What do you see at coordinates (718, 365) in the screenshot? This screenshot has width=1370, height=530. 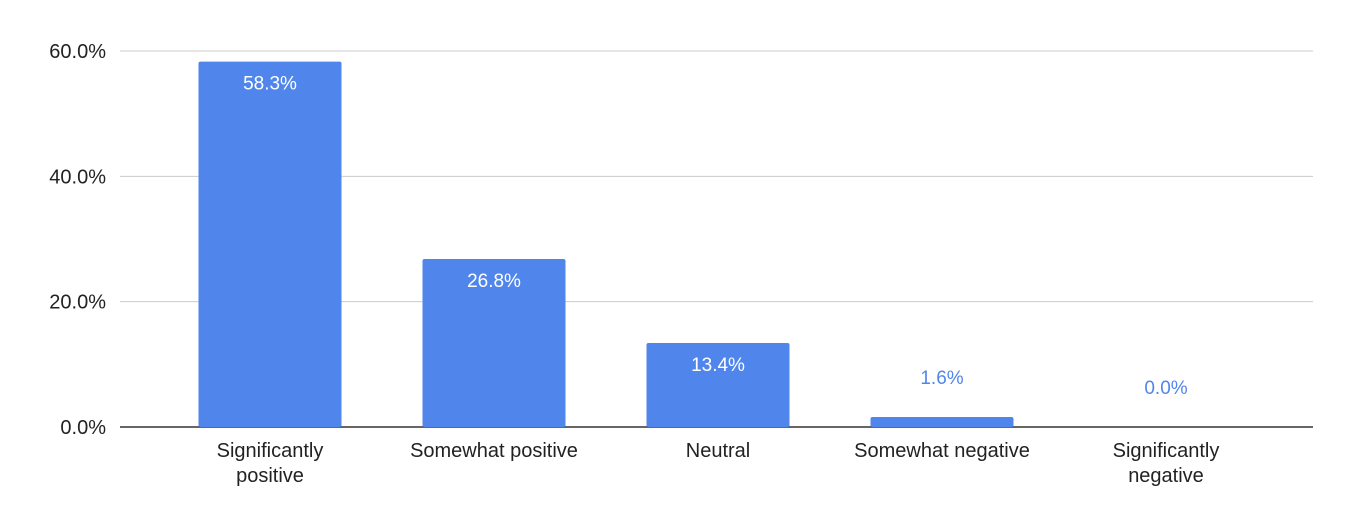 I see `data-label: 13.4%` at bounding box center [718, 365].